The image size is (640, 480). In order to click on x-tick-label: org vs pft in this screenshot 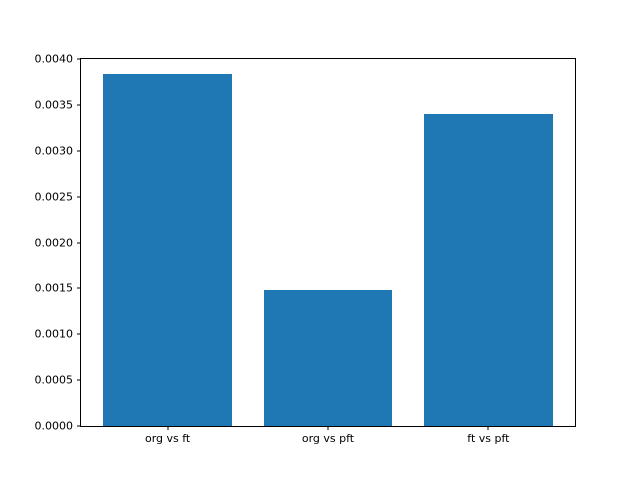, I will do `click(328, 438)`.